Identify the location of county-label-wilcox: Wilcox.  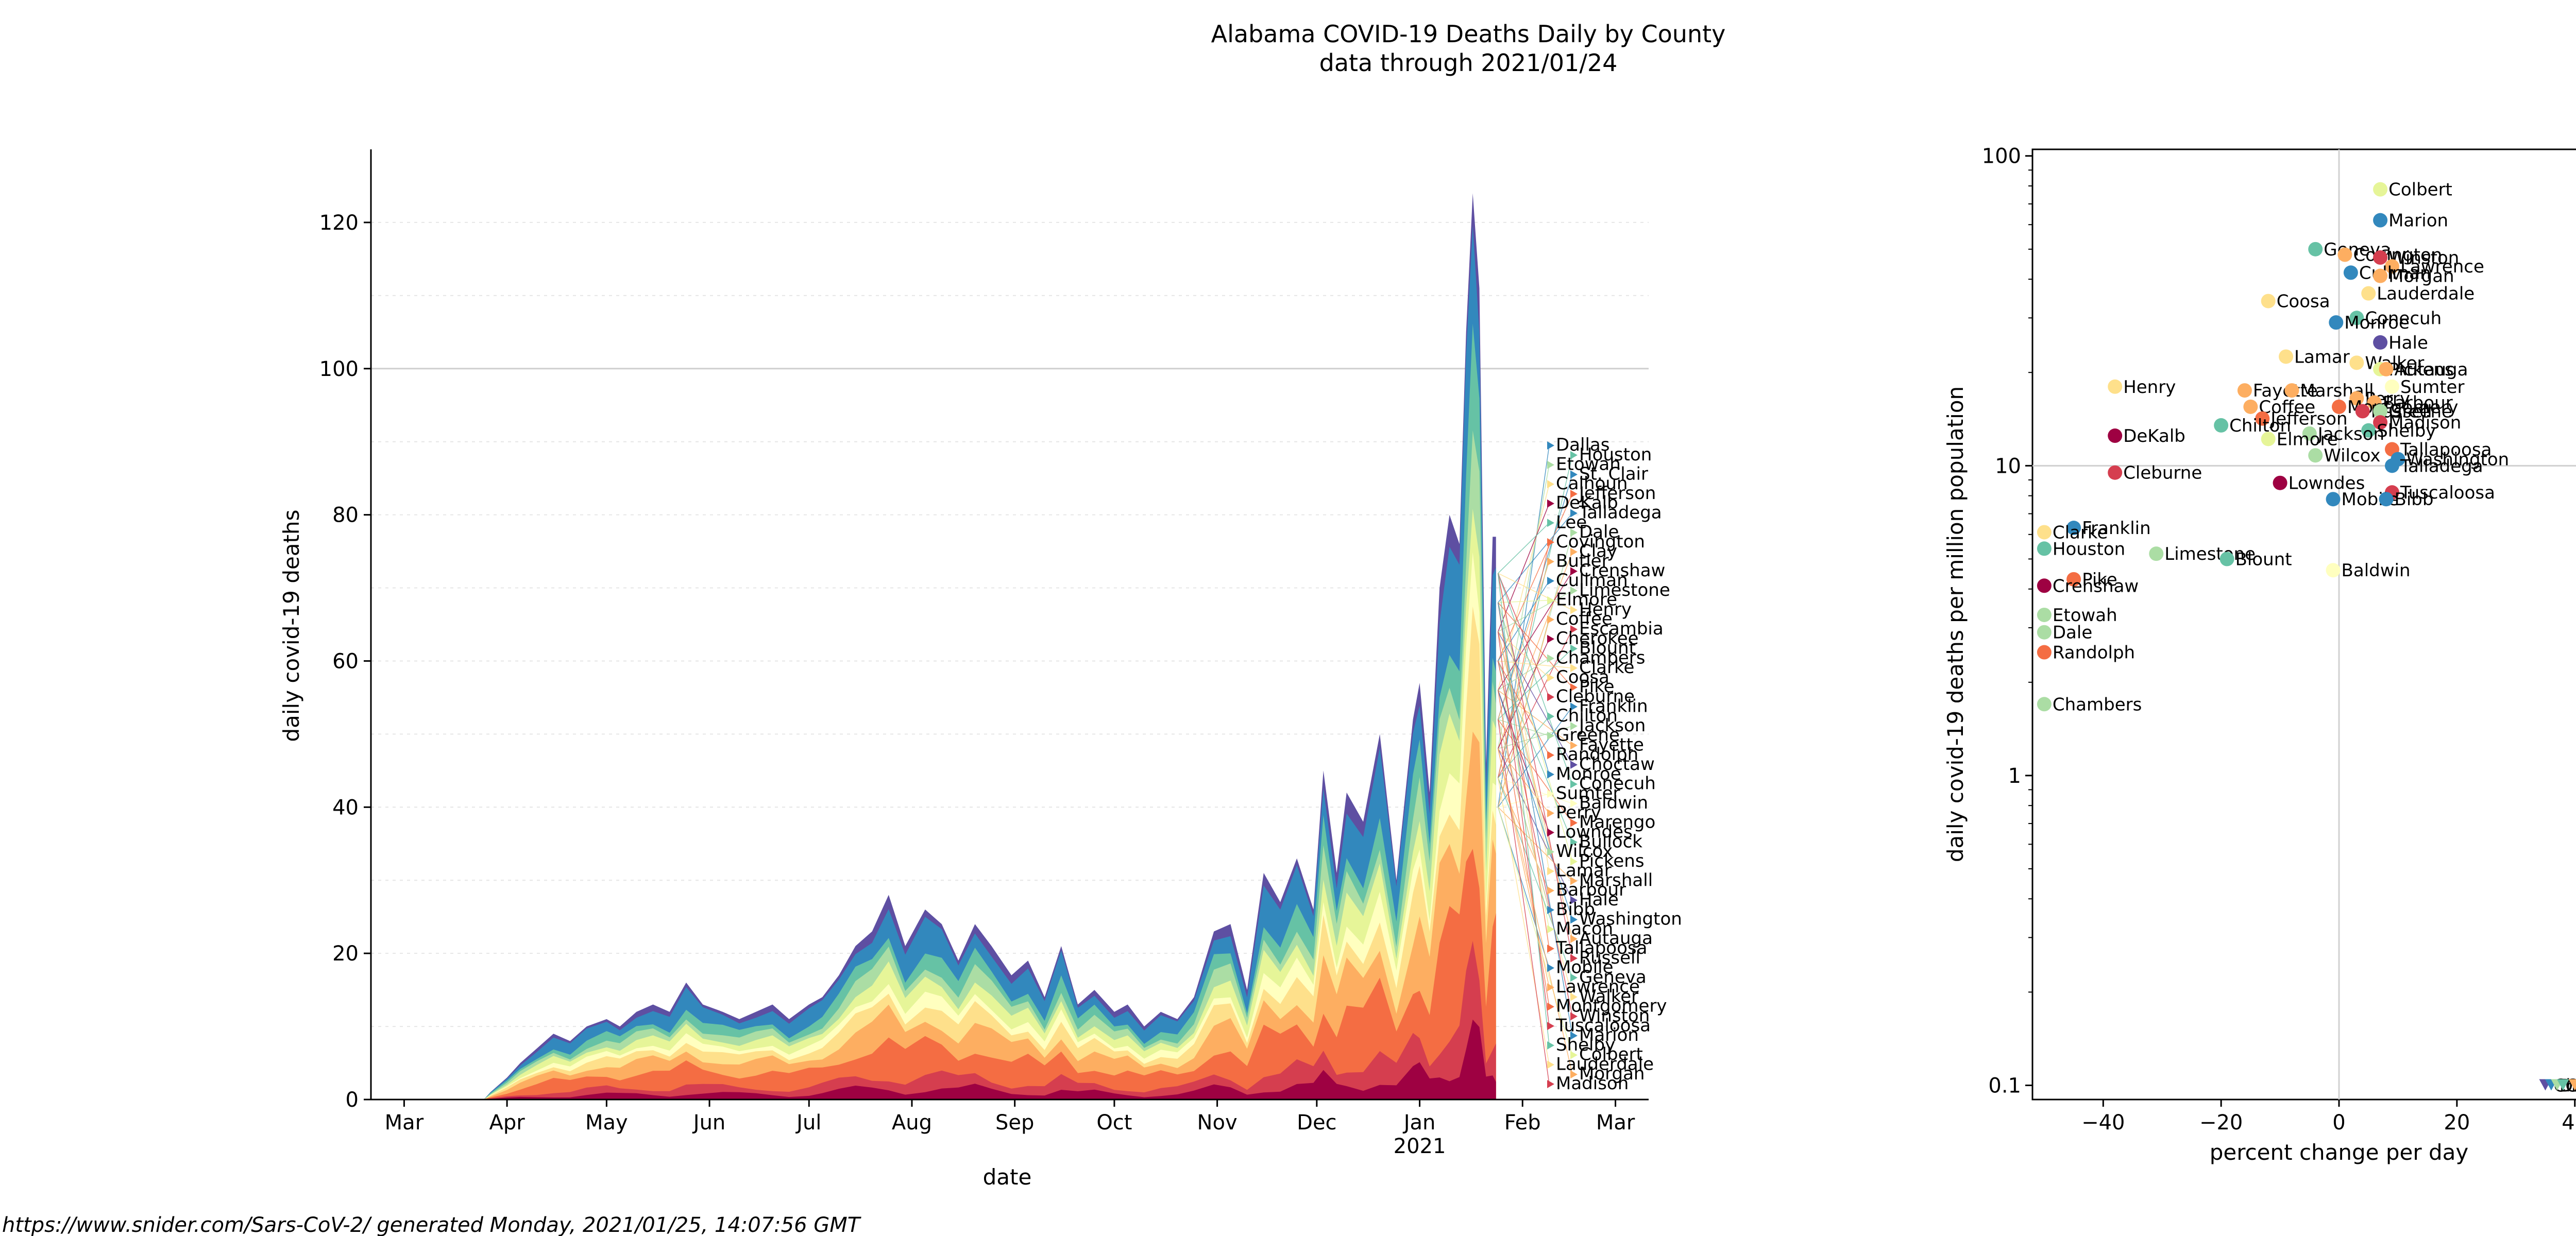
(1584, 852).